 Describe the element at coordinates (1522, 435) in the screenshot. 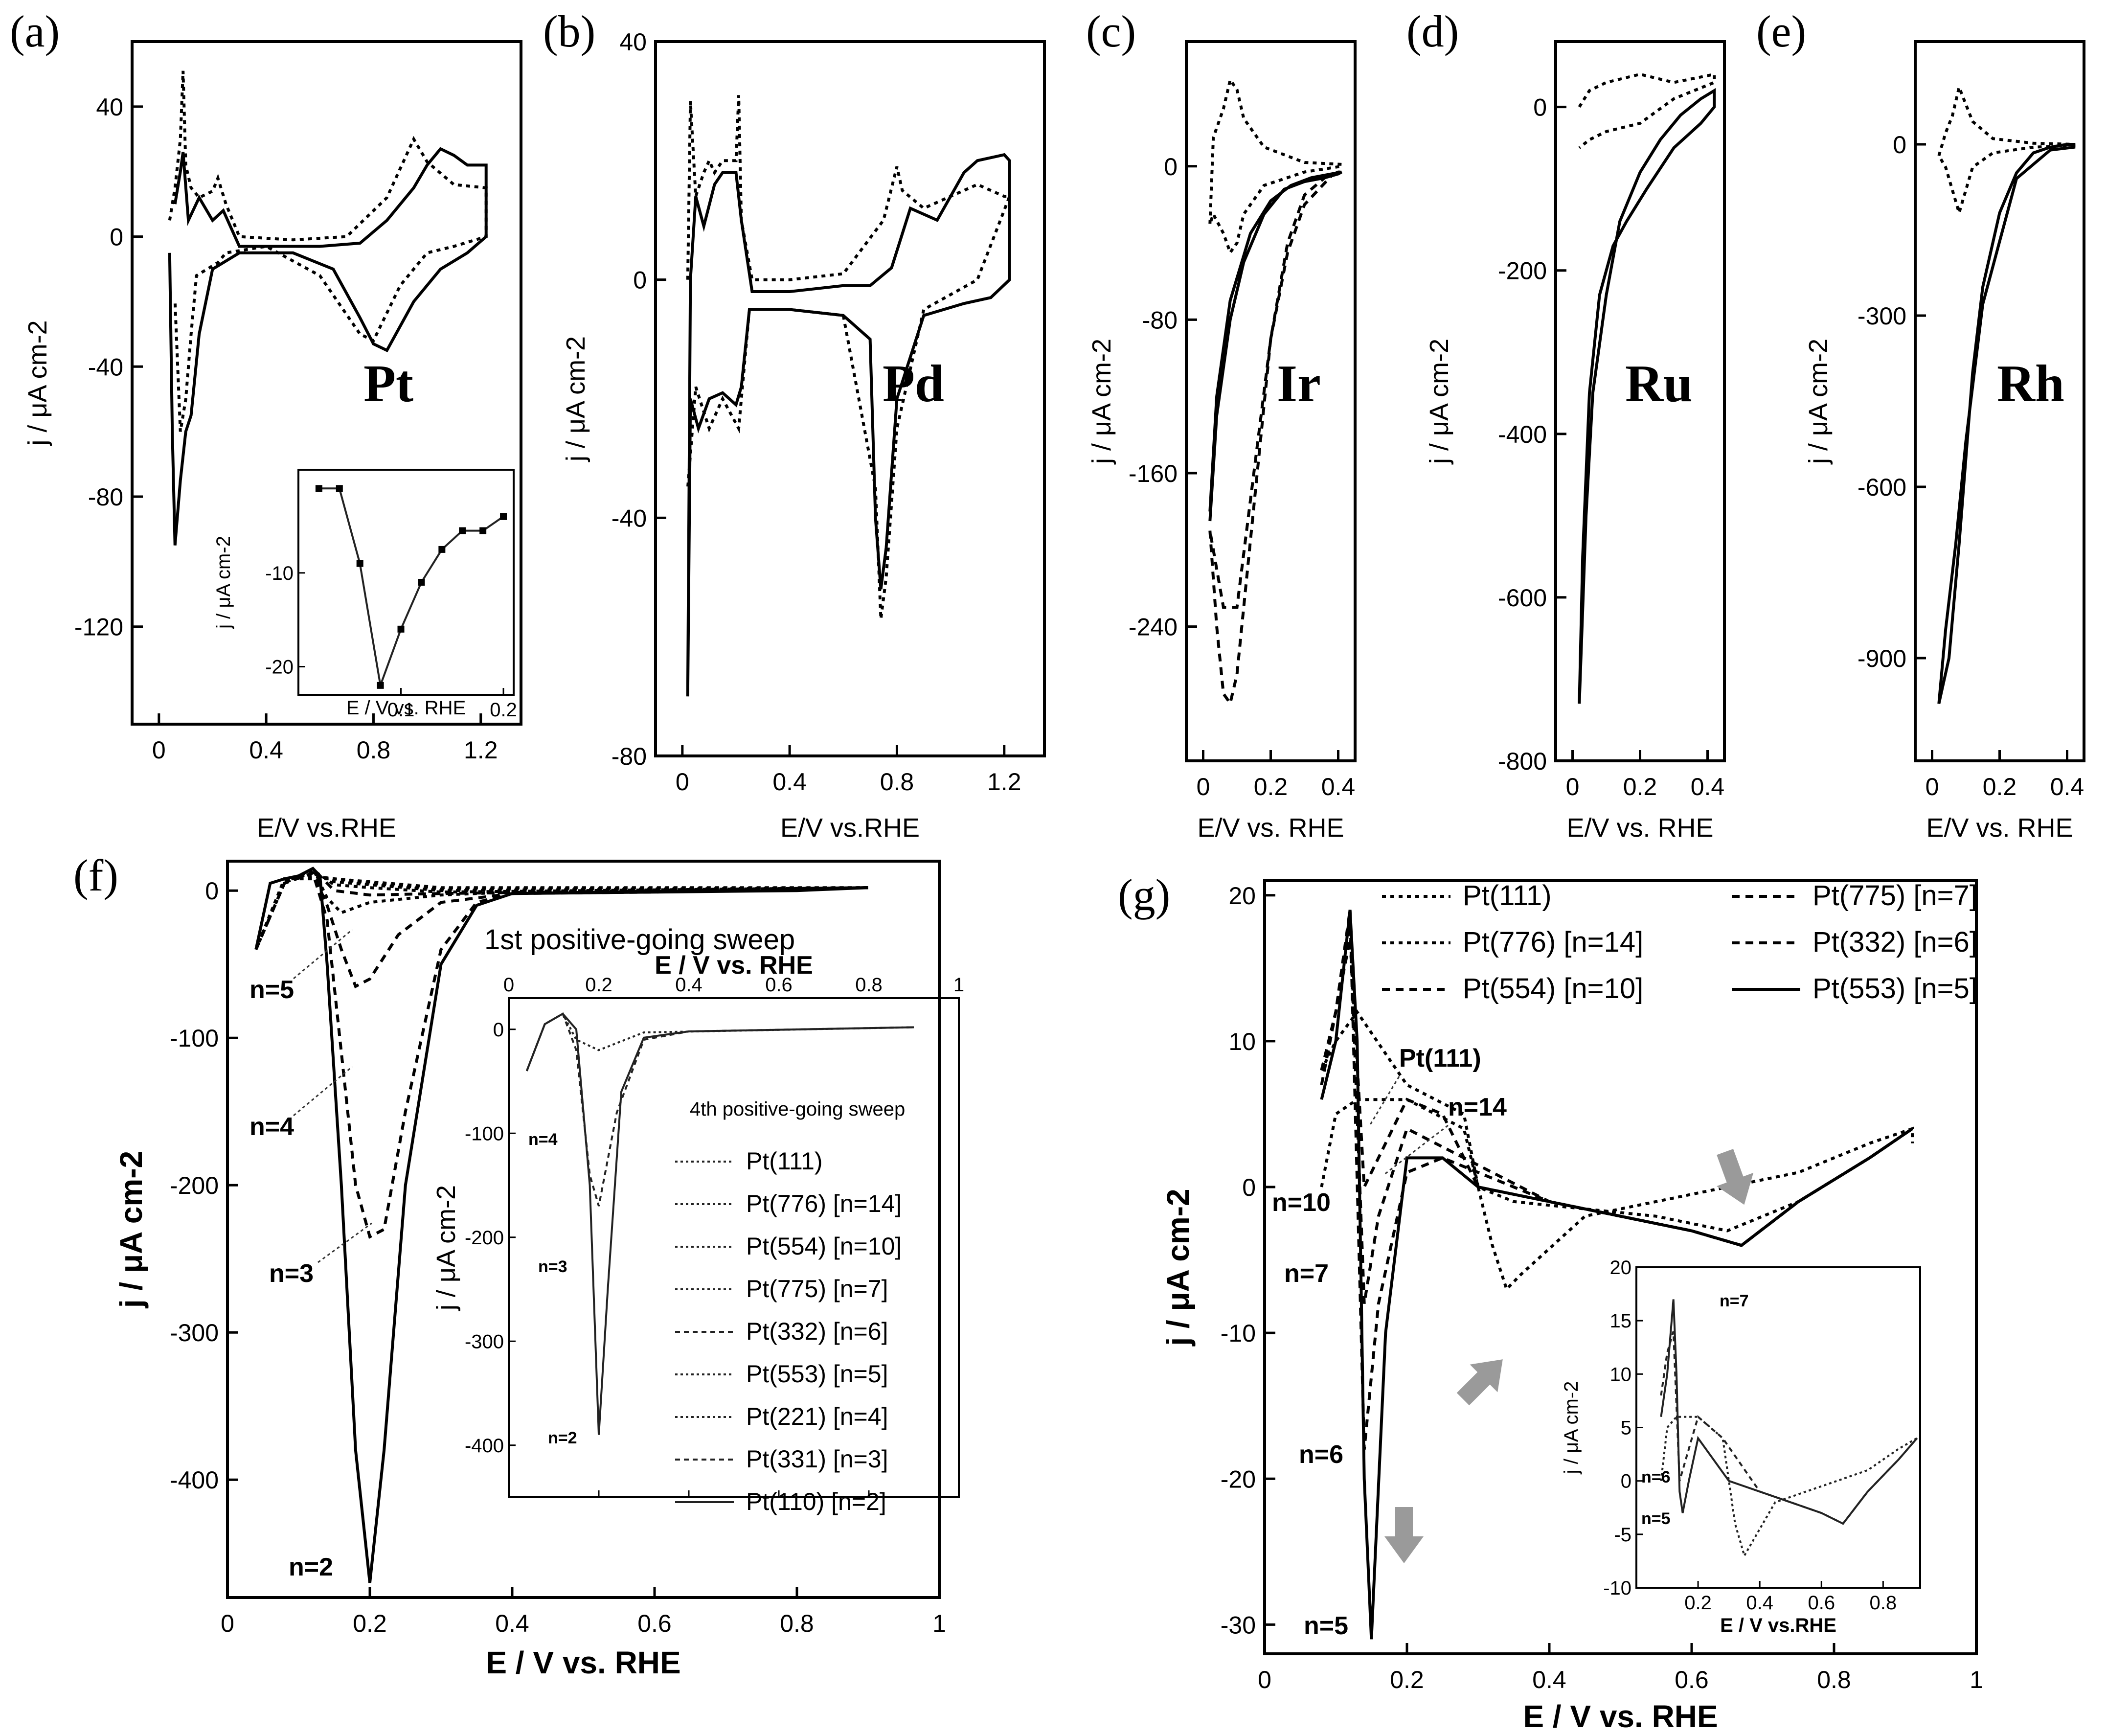

I see `panel-d-ytick-label: -400` at that location.